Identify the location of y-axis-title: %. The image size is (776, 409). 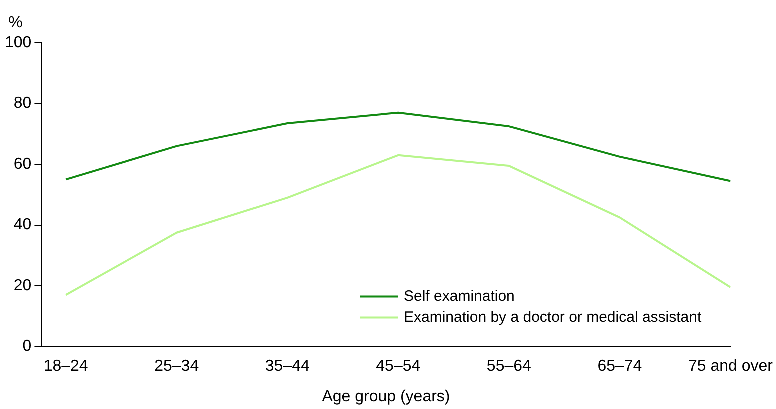
(15, 23).